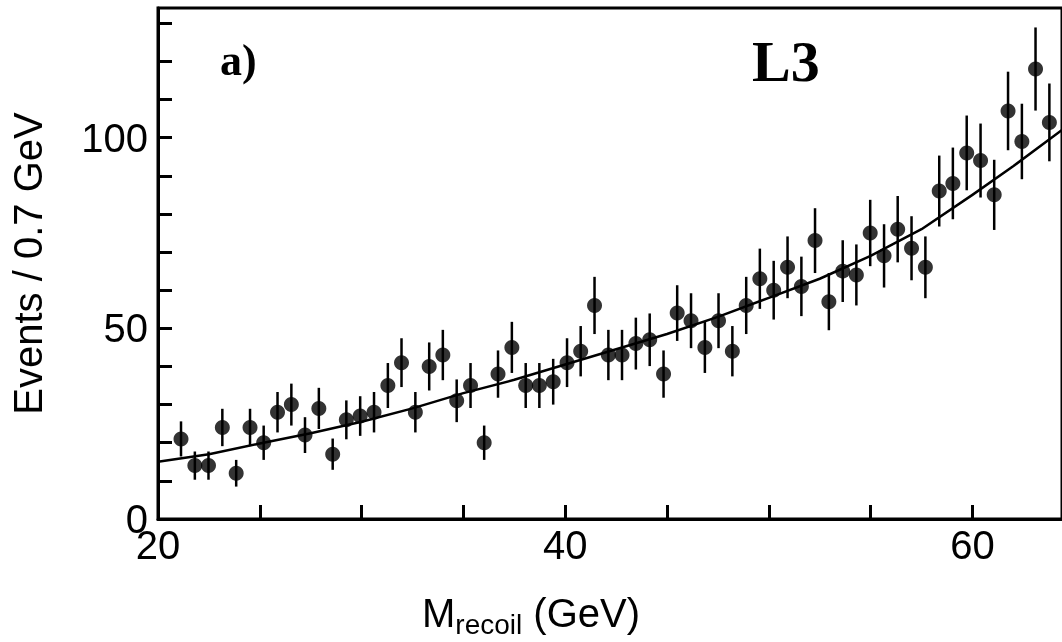 Image resolution: width=1062 pixels, height=642 pixels. Describe the element at coordinates (28, 263) in the screenshot. I see `y-axis-title: Events / 0.7 GeV` at that location.